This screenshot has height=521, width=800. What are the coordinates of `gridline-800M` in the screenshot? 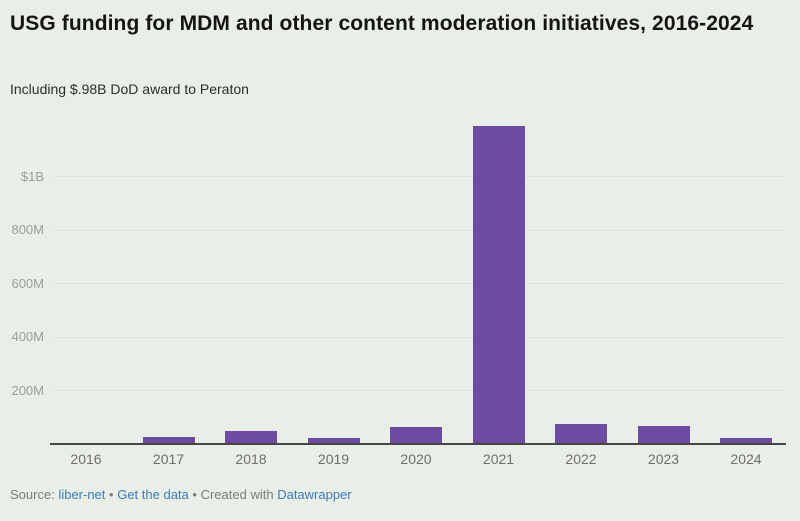 It's located at (419, 230).